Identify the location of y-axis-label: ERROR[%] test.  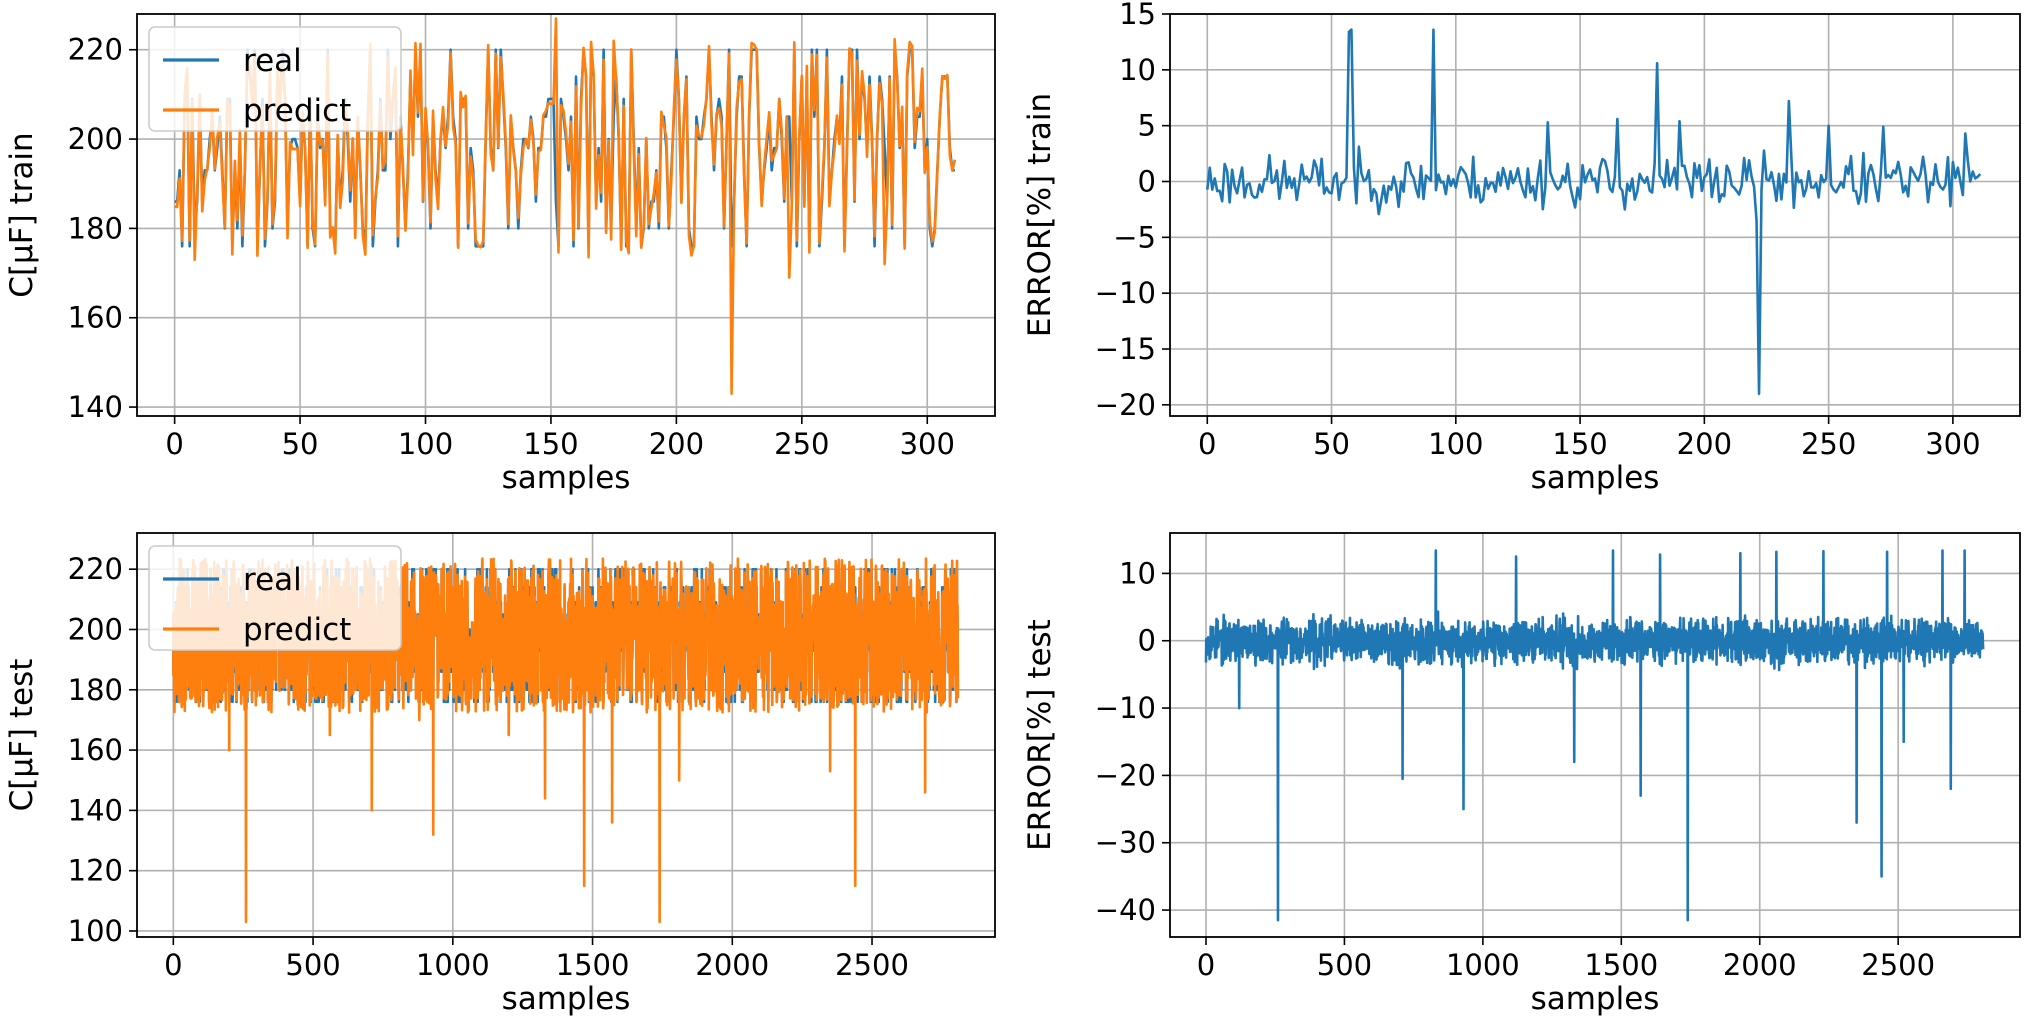
(1040, 735).